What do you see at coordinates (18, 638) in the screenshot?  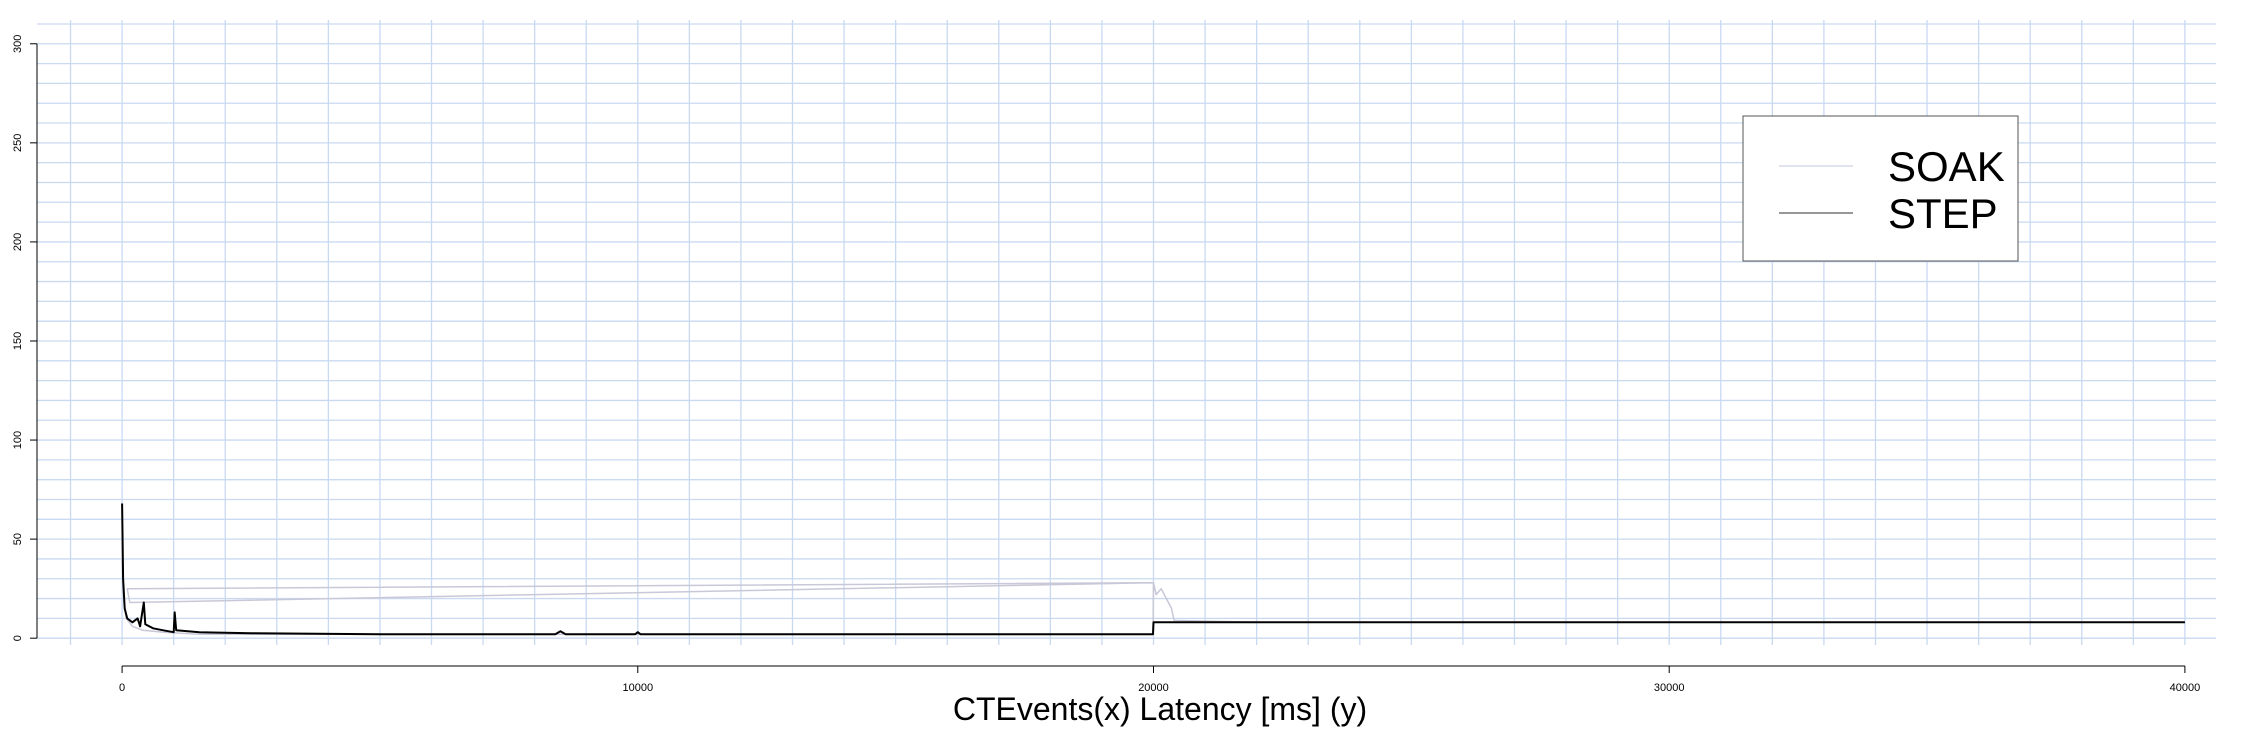 I see `y-tick-label: 0` at bounding box center [18, 638].